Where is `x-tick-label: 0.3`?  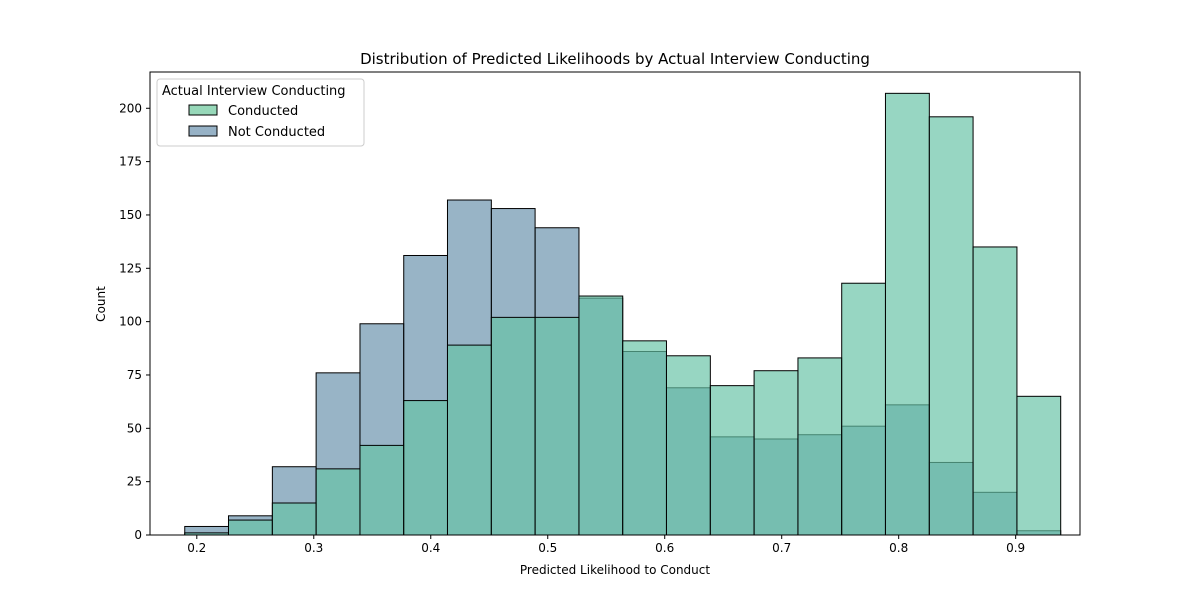 x-tick-label: 0.3 is located at coordinates (313, 548).